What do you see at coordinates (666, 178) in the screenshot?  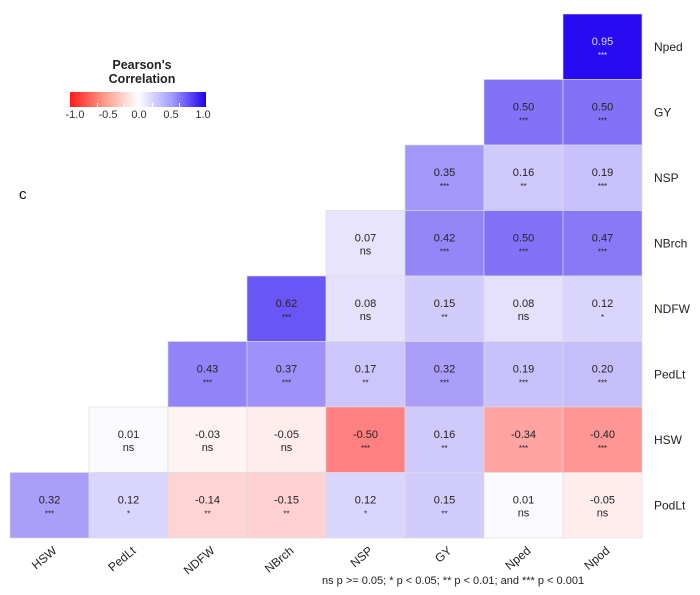 I see `y-axis-label: NSP` at bounding box center [666, 178].